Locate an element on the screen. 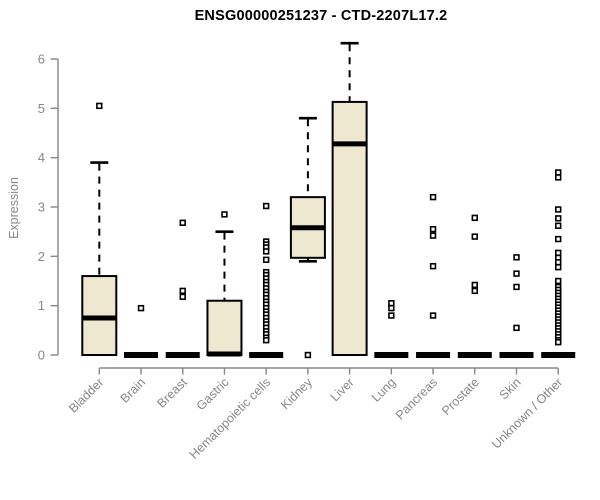 The image size is (600, 500). box-unknown-other is located at coordinates (558, 263).